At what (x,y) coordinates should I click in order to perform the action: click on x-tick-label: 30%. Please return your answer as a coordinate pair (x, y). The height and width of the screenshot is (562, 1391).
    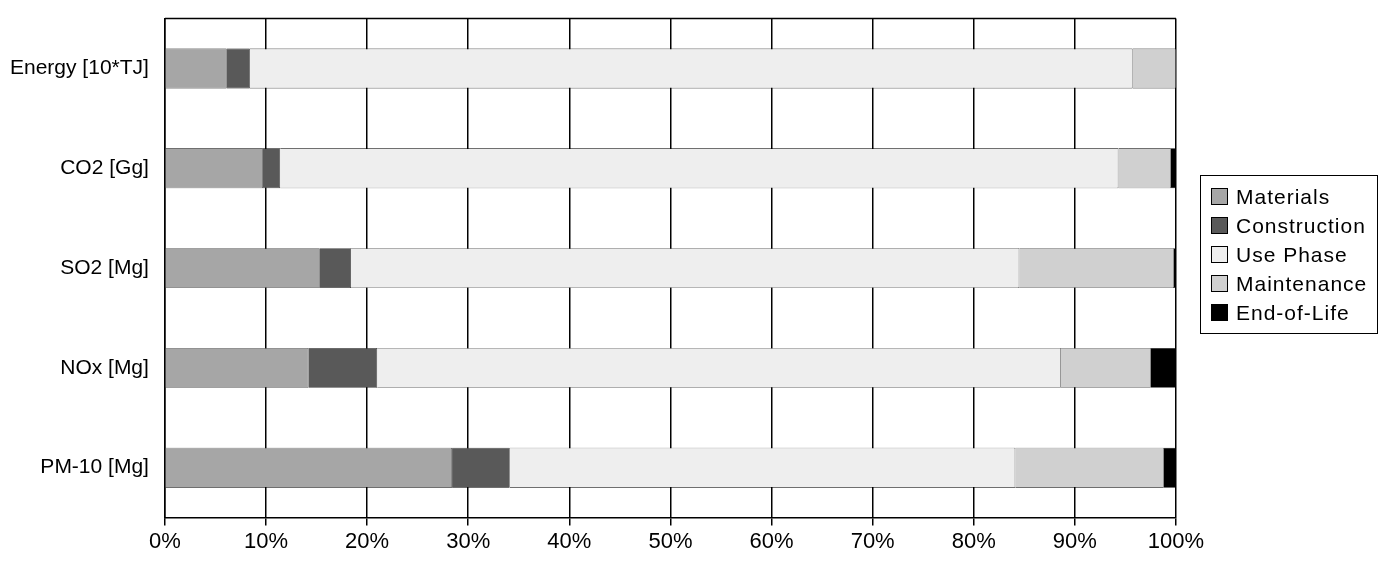
    Looking at the image, I should click on (468, 540).